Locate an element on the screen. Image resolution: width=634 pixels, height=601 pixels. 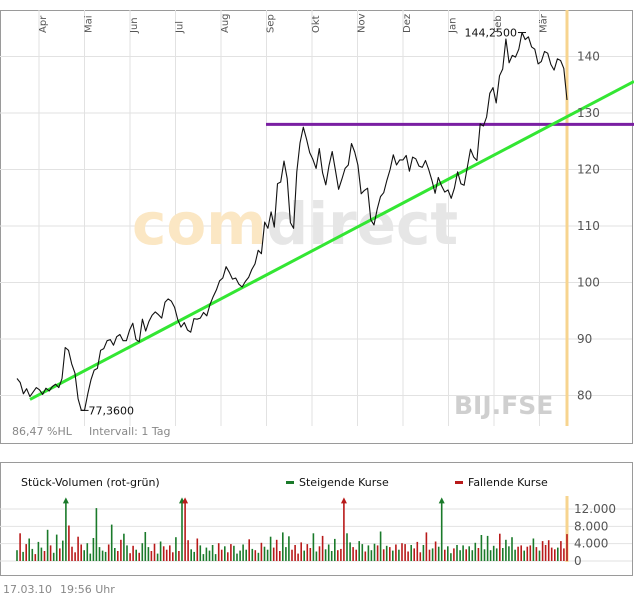
annotation-high-label: 144,2500 is located at coordinates (490, 33).